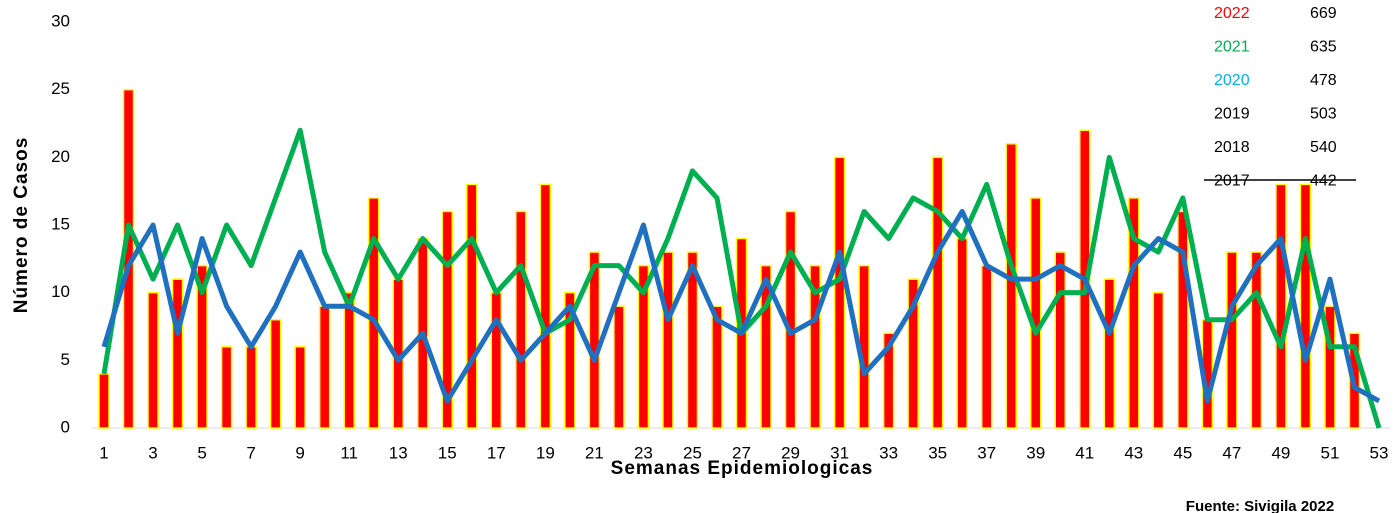 Image resolution: width=1397 pixels, height=513 pixels. What do you see at coordinates (496, 452) in the screenshot?
I see `x-tick-label: 17` at bounding box center [496, 452].